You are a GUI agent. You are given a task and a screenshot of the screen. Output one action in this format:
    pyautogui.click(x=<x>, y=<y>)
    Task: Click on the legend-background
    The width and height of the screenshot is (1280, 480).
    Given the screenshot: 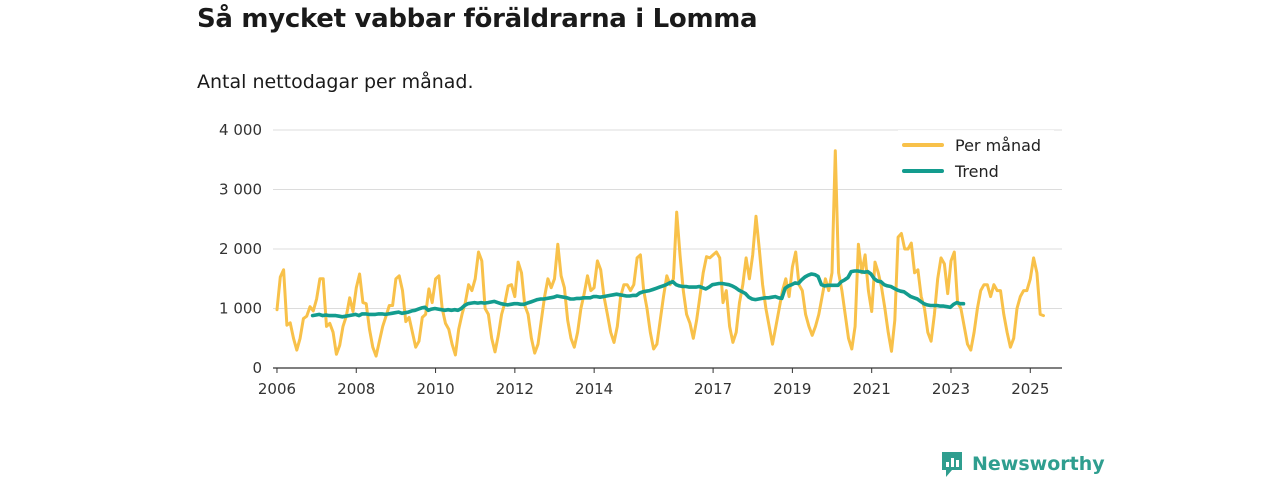 What is the action you would take?
    pyautogui.click(x=976, y=158)
    